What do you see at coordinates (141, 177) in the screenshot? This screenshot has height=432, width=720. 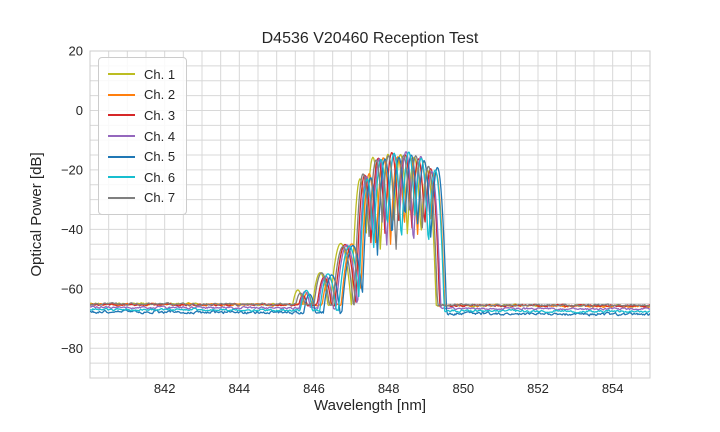 I see `legend-entry: Ch. 6` at bounding box center [141, 177].